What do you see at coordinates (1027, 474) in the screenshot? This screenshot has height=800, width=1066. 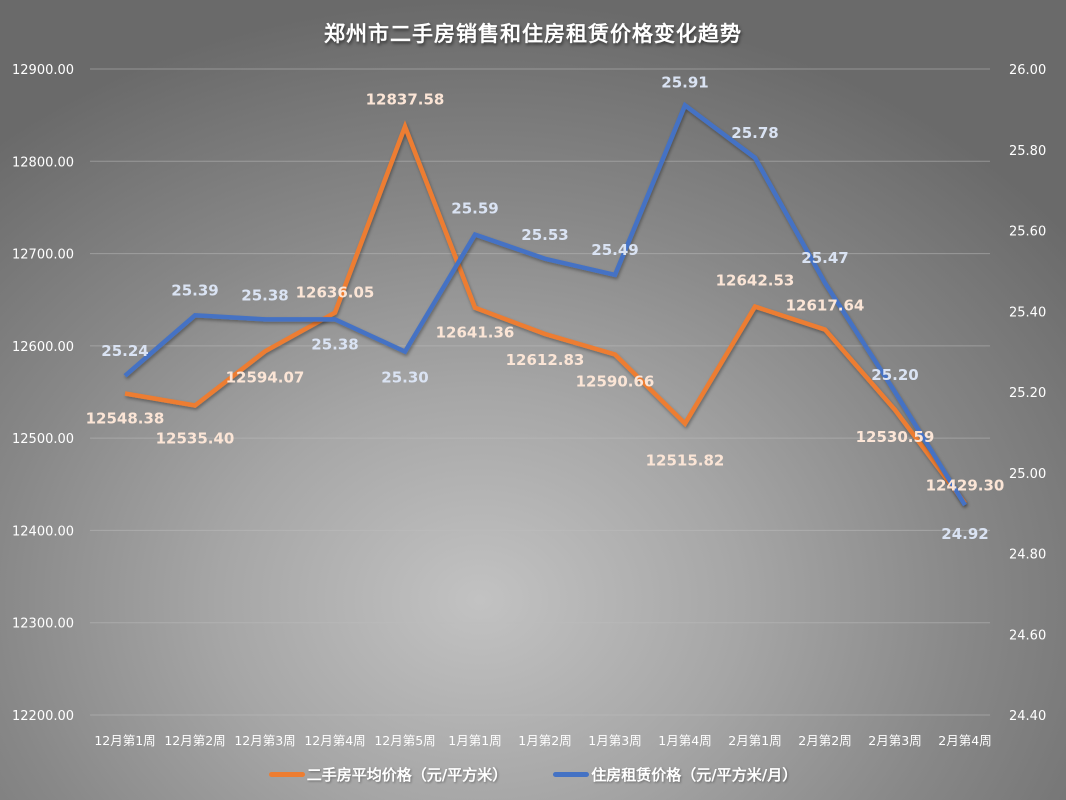 I see `right-axis-tick: 25.00` at bounding box center [1027, 474].